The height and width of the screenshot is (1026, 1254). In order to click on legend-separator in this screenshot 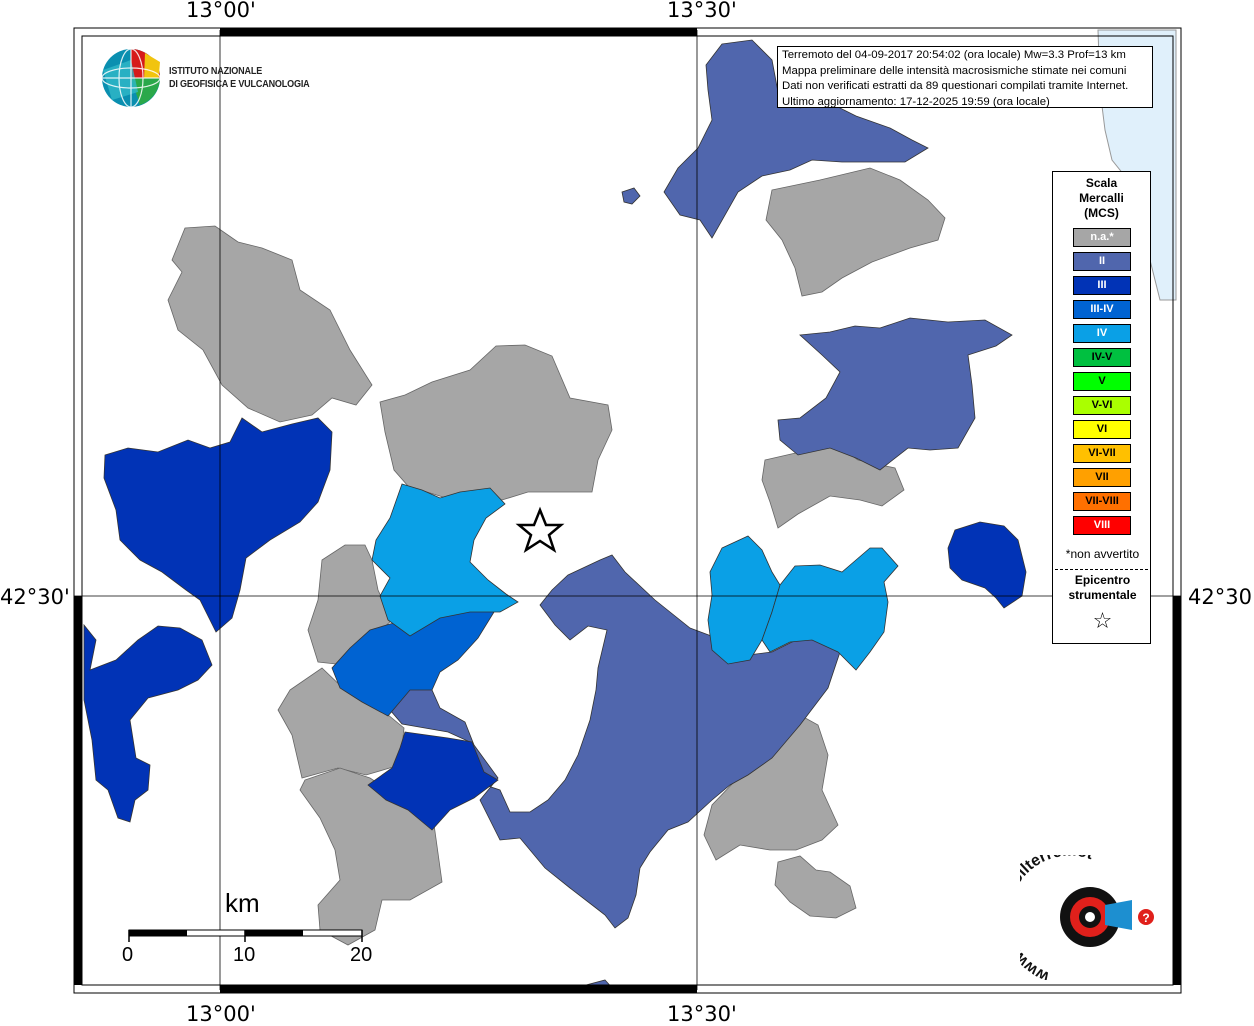, I will do `click(1101, 569)`.